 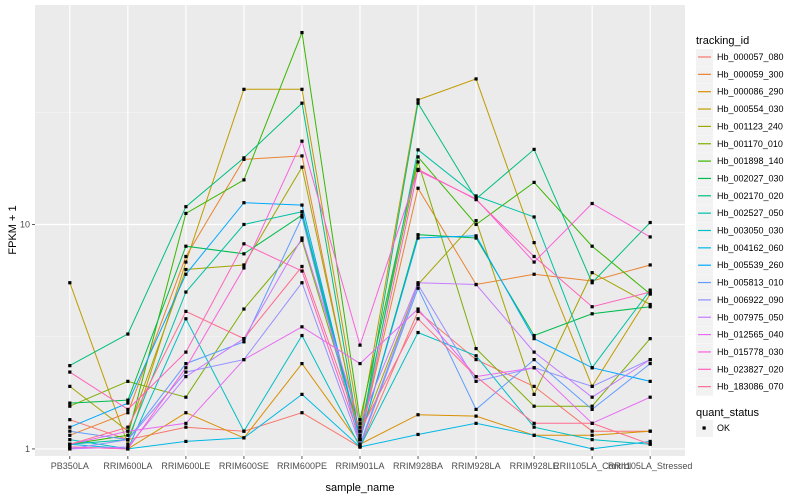 I want to click on legend-label: Hb_002027_030, so click(x=750, y=178).